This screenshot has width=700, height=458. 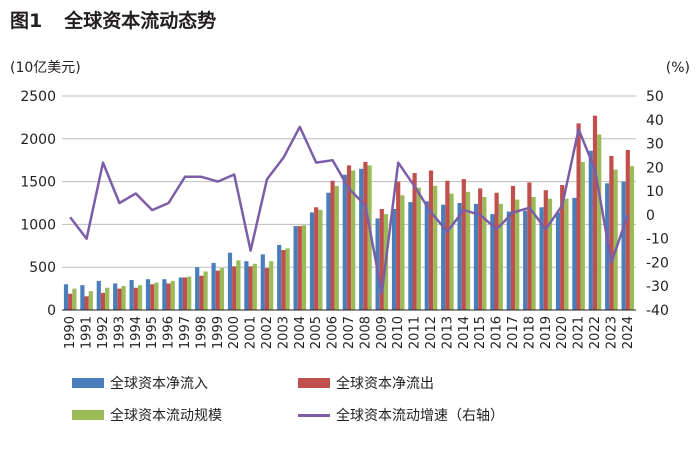 What do you see at coordinates (398, 332) in the screenshot?
I see `x-tick-label: 2010` at bounding box center [398, 332].